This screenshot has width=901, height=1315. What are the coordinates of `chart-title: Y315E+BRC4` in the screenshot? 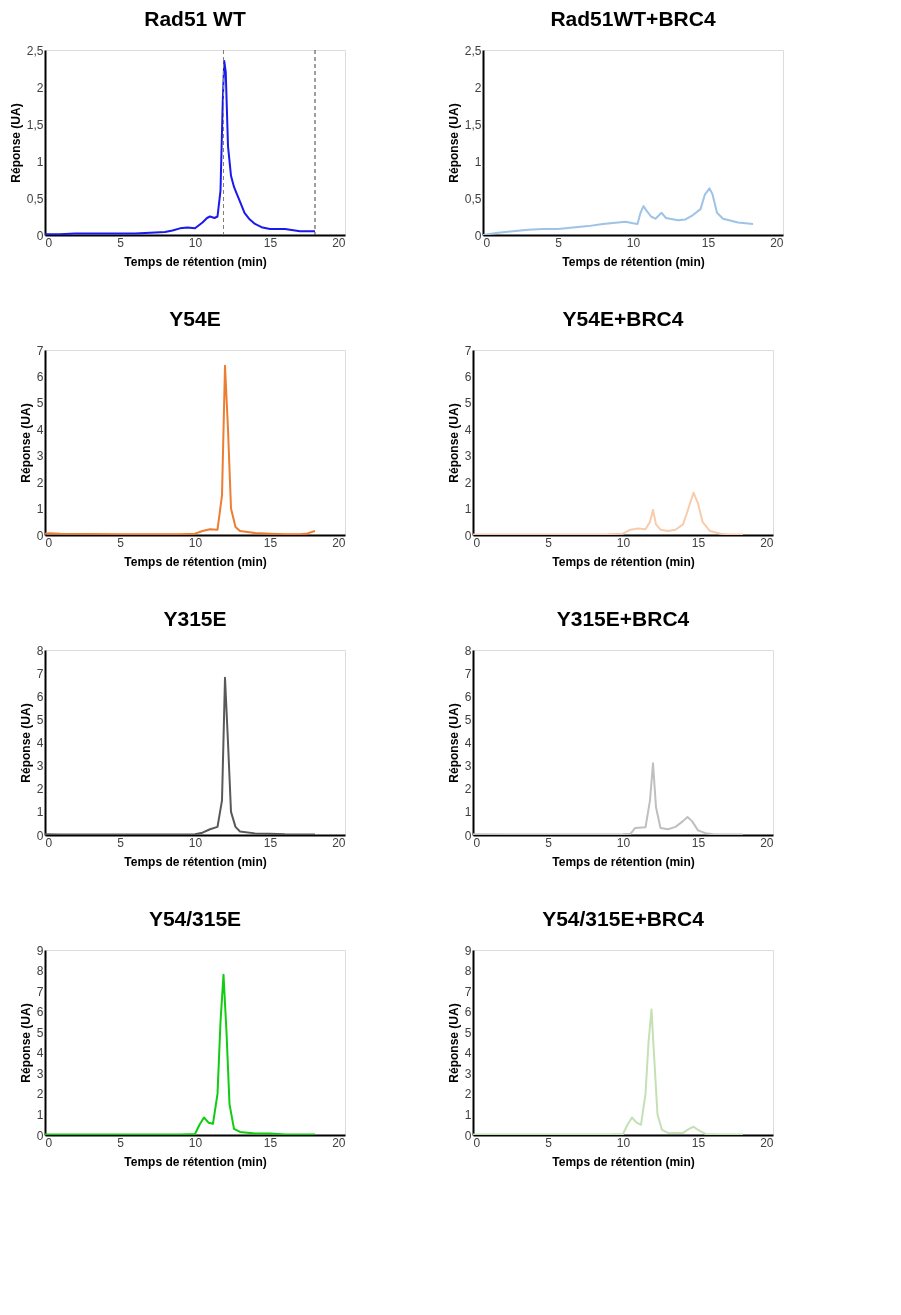 It's located at (623, 618).